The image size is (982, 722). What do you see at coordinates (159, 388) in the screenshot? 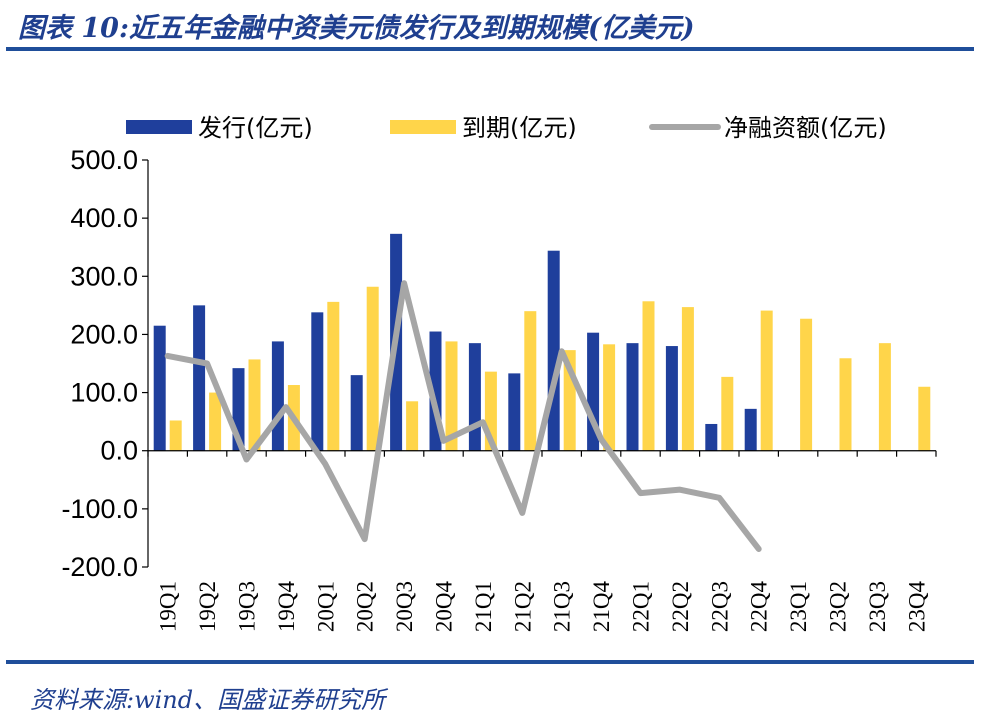
I see `bar-issuance-19Q1` at bounding box center [159, 388].